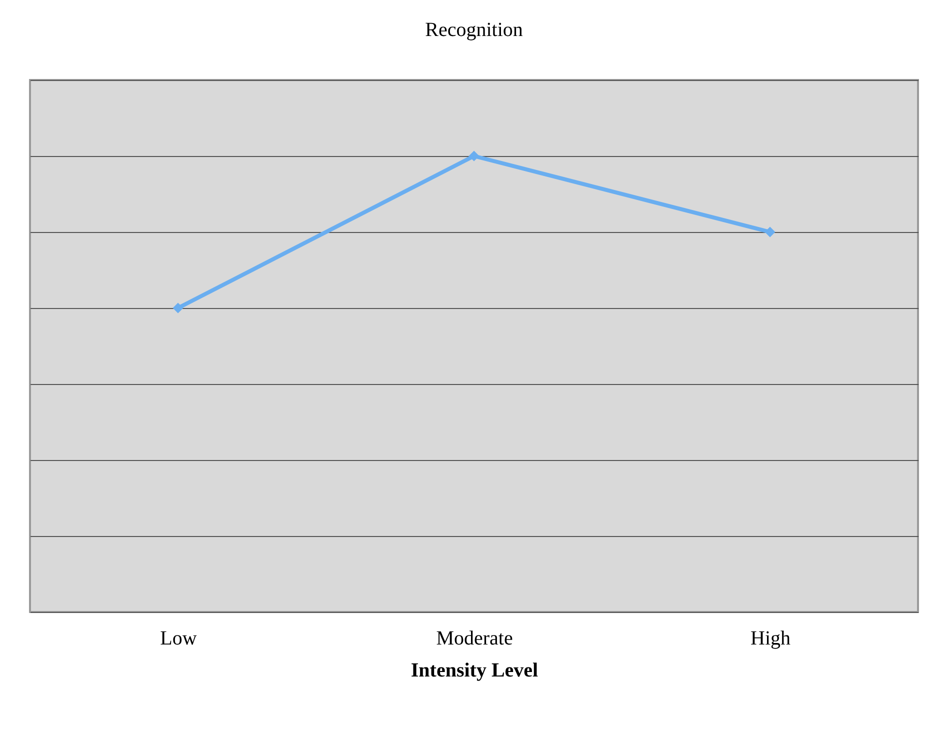 The width and height of the screenshot is (932, 750). I want to click on x-tick-label: Moderate, so click(474, 639).